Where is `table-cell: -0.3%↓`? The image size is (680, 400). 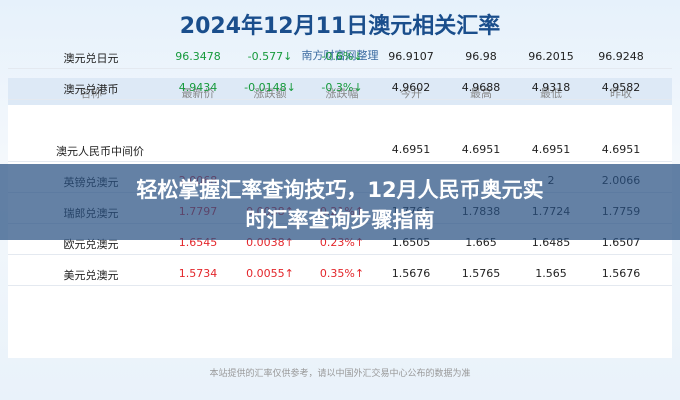 table-cell: -0.3%↓ is located at coordinates (342, 87).